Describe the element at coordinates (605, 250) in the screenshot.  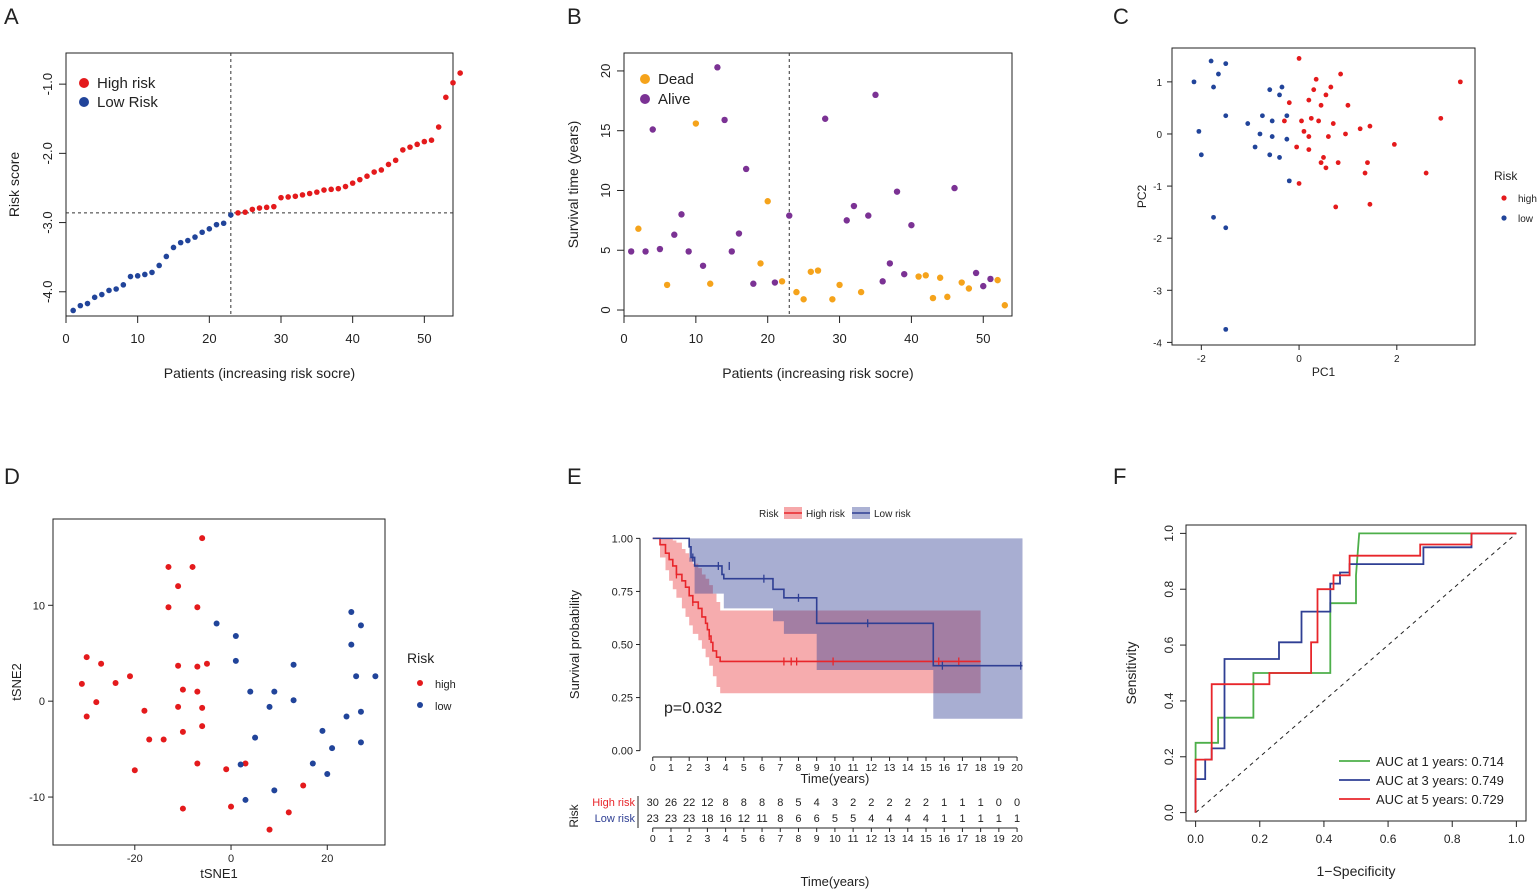
I see `panel-b-y-tick-label: 5` at that location.